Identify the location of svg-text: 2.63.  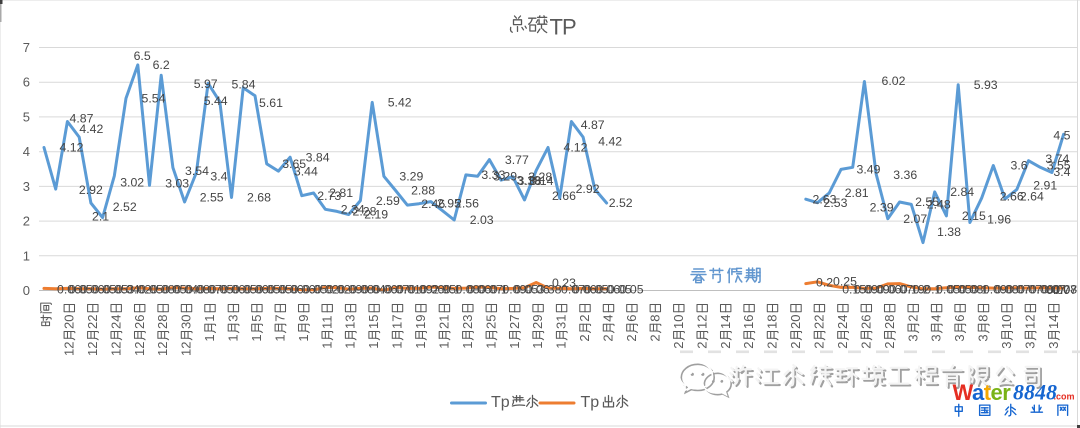
(825, 199).